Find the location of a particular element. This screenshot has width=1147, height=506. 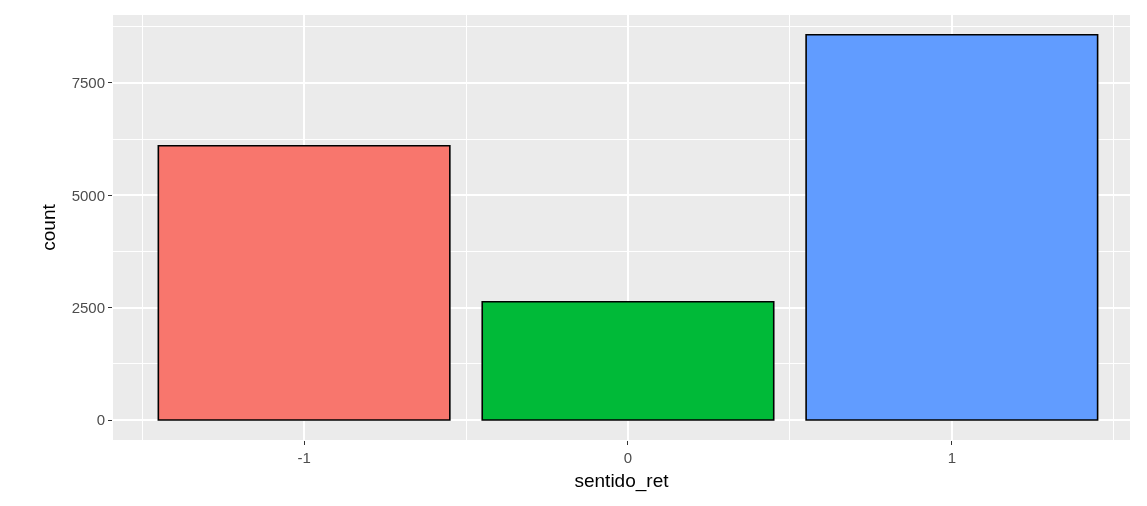

x-axis-title: sentido_ret is located at coordinates (622, 480).